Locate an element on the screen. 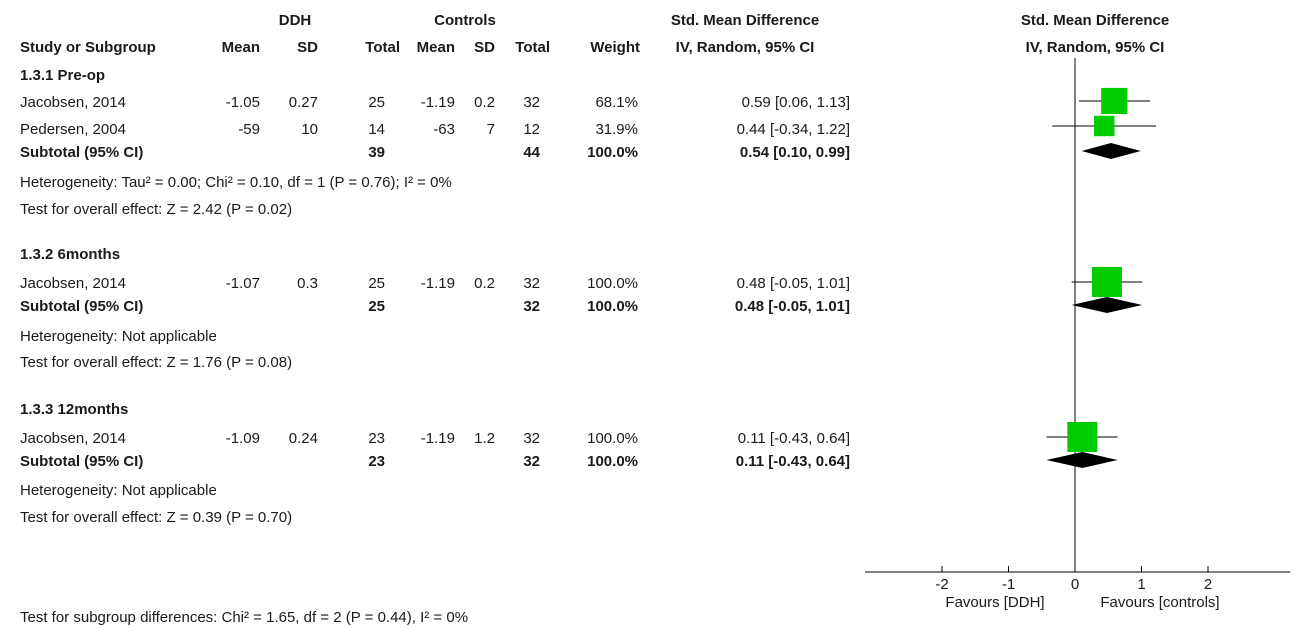 The width and height of the screenshot is (1306, 628). study-sd1: 0.27 is located at coordinates (303, 102).